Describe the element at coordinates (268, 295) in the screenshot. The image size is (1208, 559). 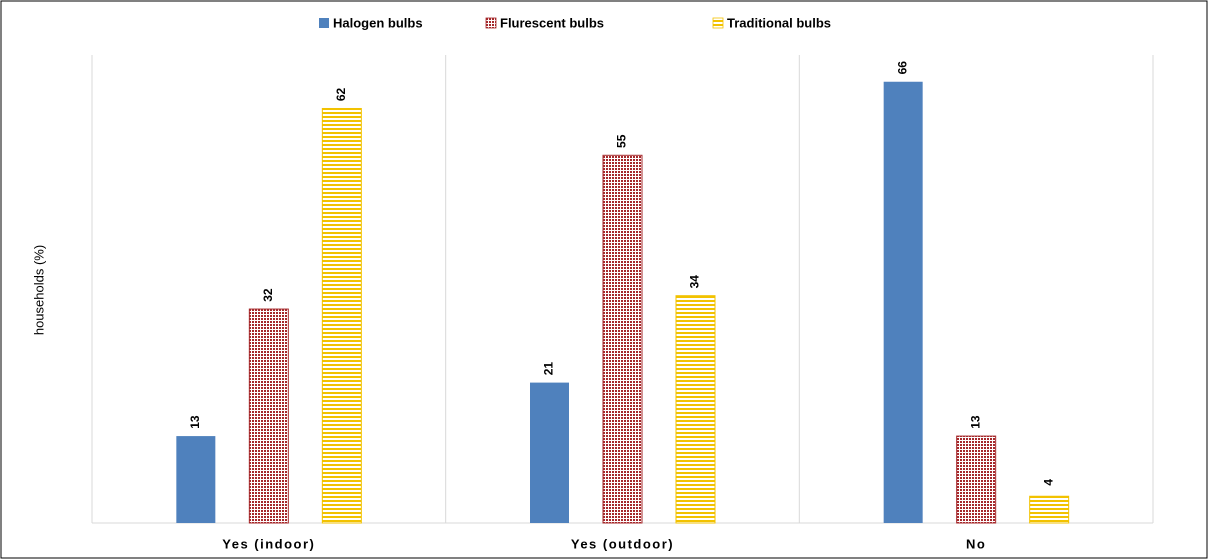
I see `data-label: 32` at that location.